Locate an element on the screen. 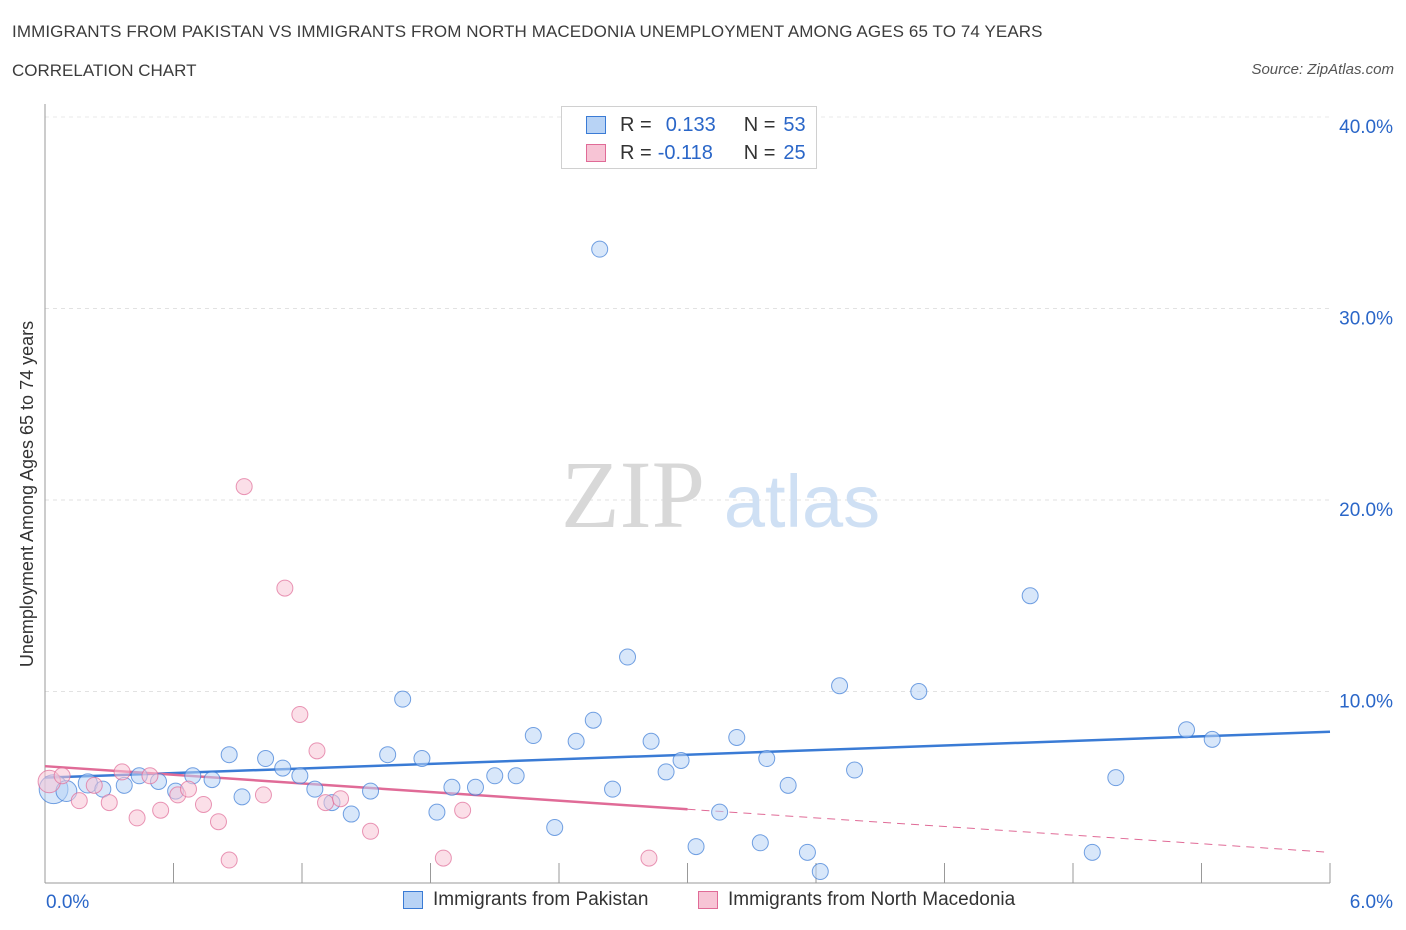  watermark: ZIP atlas is located at coordinates (720, 494).